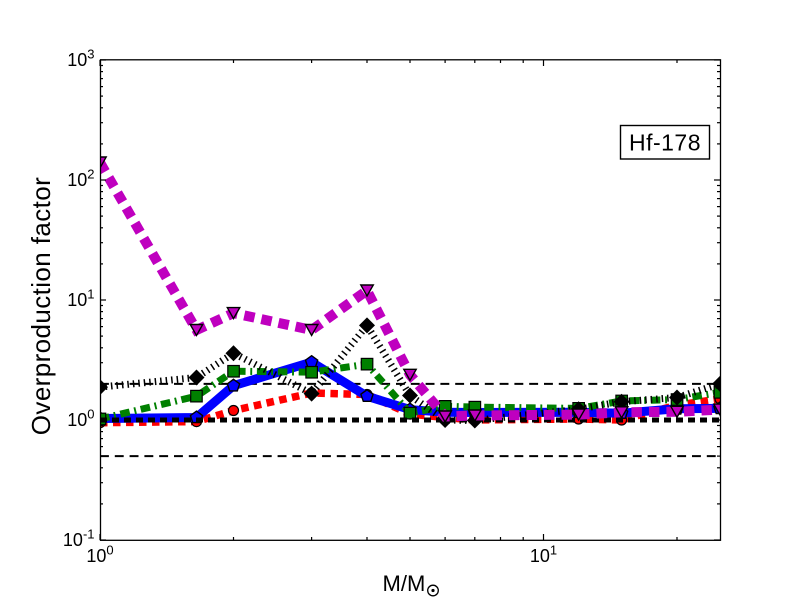  Describe the element at coordinates (41, 306) in the screenshot. I see `svg-text: Overproduction factor` at that location.